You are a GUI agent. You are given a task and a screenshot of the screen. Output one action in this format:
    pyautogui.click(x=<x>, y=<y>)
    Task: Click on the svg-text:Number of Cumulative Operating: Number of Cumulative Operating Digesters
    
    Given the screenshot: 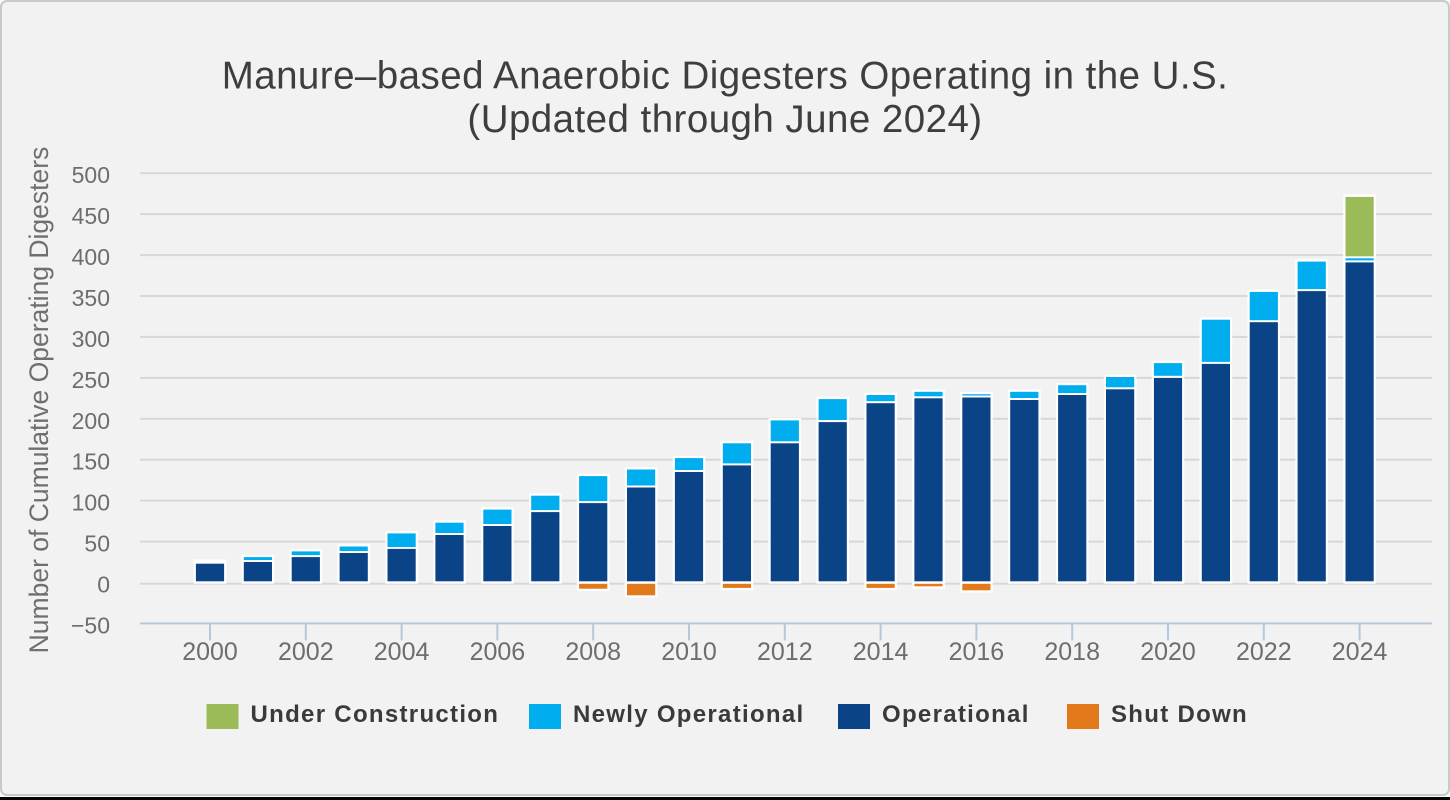 What is the action you would take?
    pyautogui.click(x=39, y=400)
    